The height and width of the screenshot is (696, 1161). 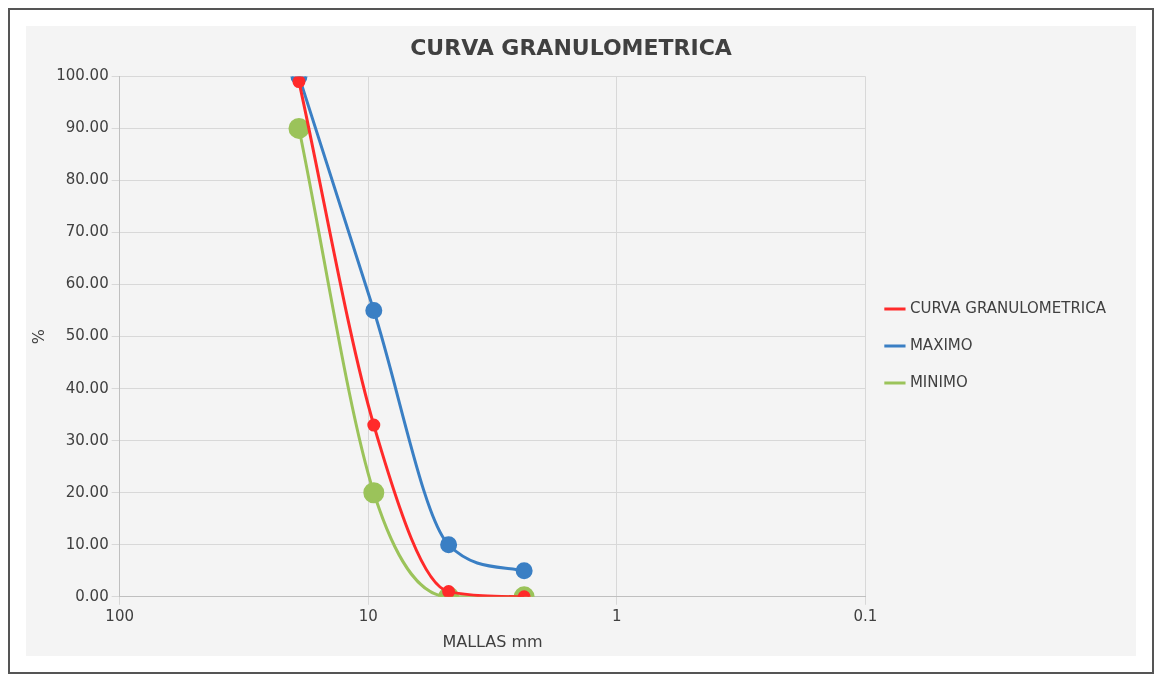 What do you see at coordinates (87, 439) in the screenshot?
I see `y-tick-label: 30.00` at bounding box center [87, 439].